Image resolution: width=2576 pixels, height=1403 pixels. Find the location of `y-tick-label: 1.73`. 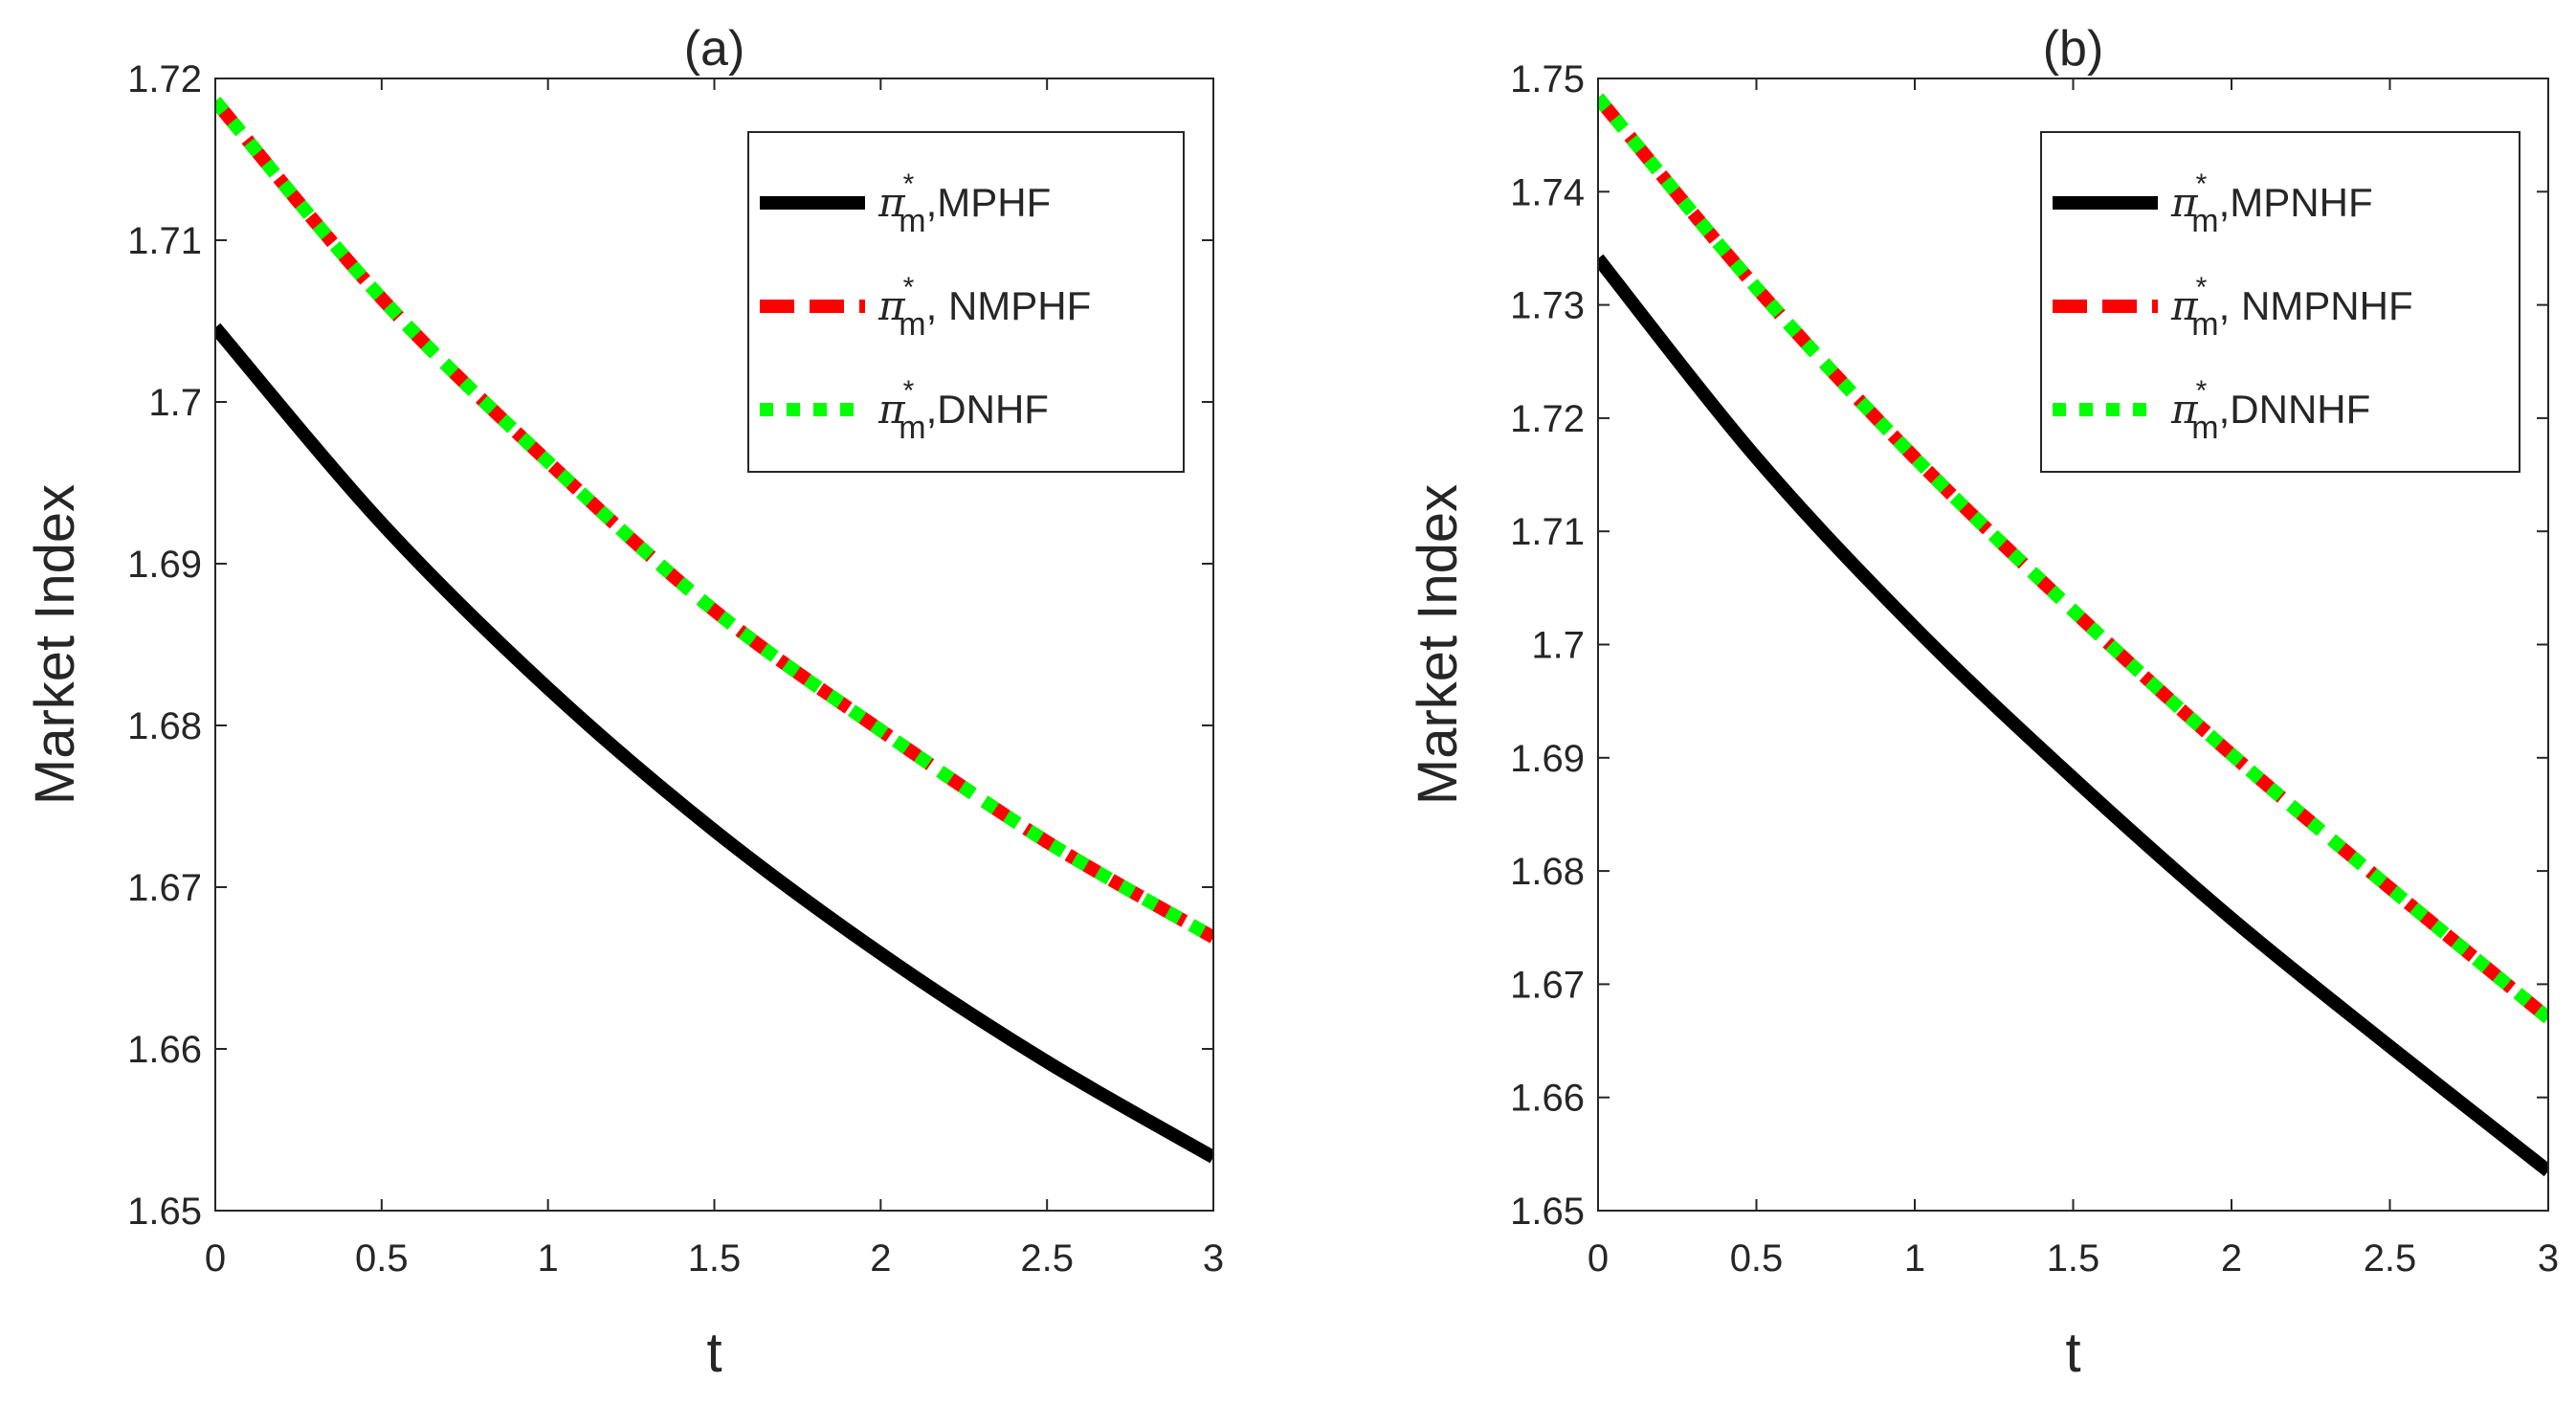

y-tick-label: 1.73 is located at coordinates (1547, 306).